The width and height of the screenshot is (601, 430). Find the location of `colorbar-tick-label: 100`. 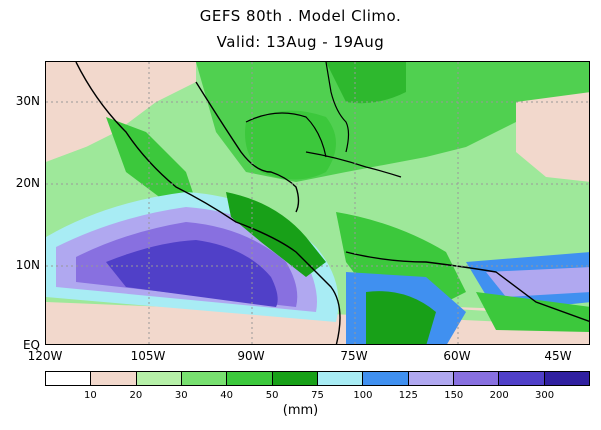

colorbar-tick-label: 100 is located at coordinates (363, 395).